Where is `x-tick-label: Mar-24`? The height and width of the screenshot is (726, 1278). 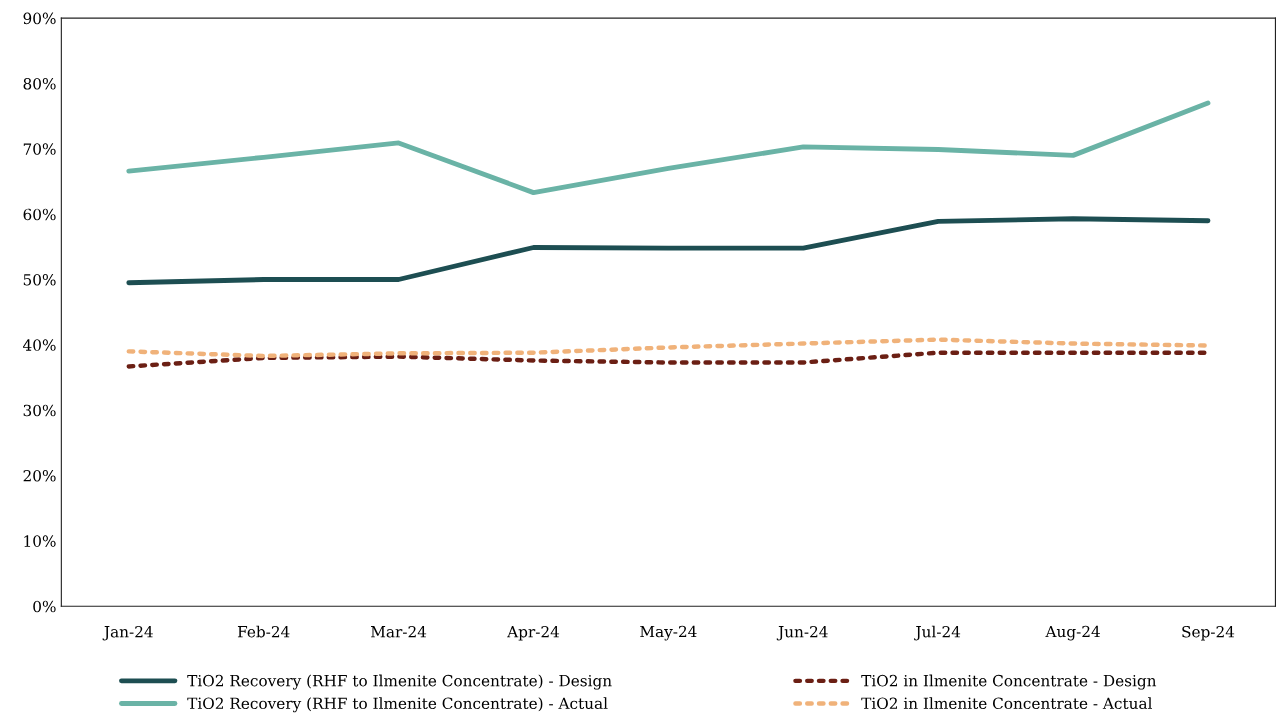 x-tick-label: Mar-24 is located at coordinates (399, 631).